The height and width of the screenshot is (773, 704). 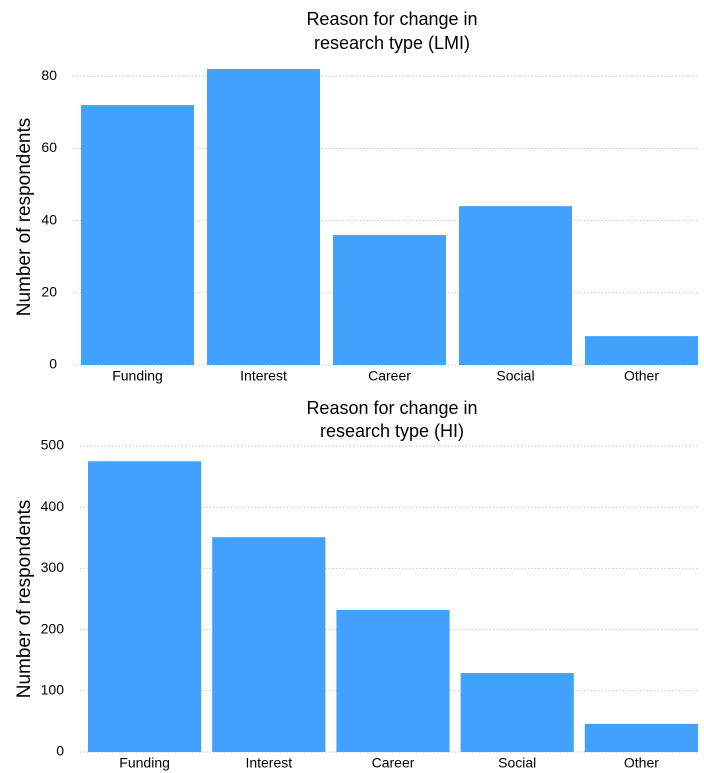 What do you see at coordinates (53, 445) in the screenshot?
I see `y-tick-label: 500` at bounding box center [53, 445].